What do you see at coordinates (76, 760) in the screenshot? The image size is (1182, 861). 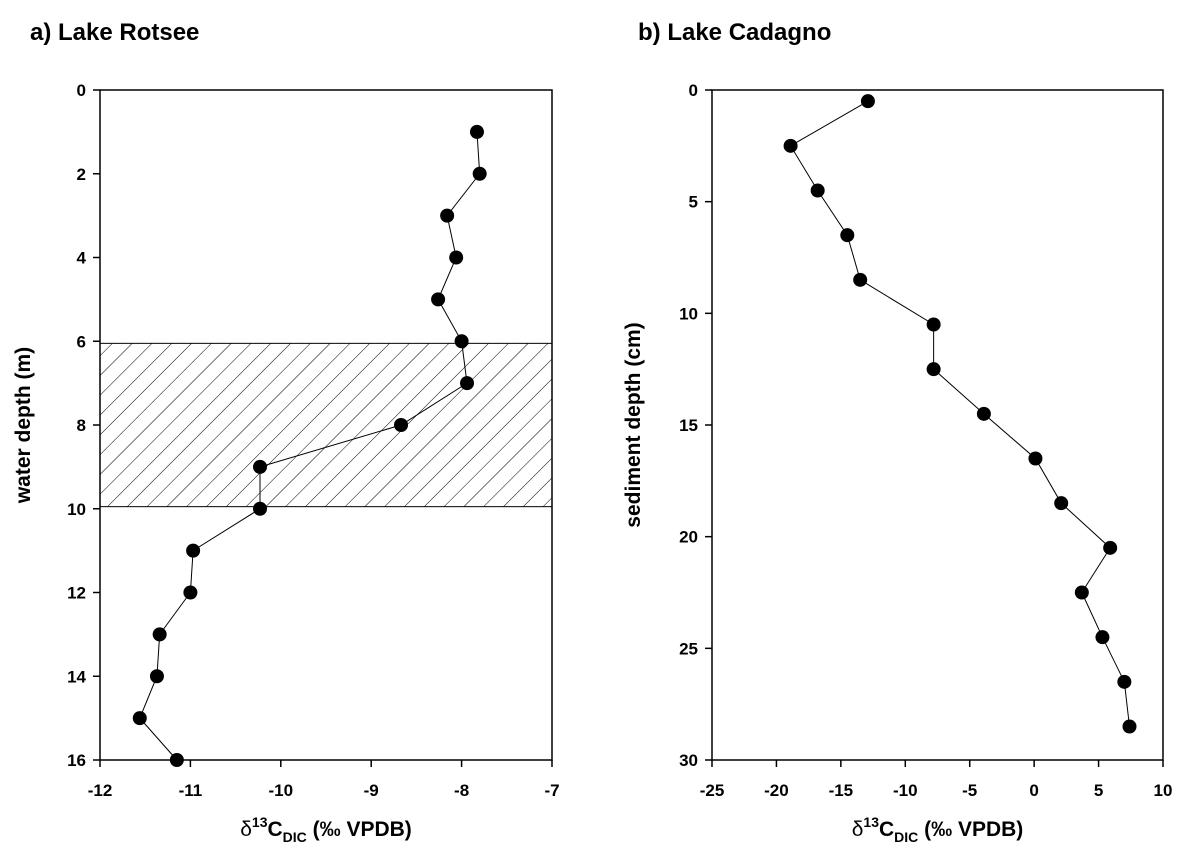 I see `y-tick-label: 16` at bounding box center [76, 760].